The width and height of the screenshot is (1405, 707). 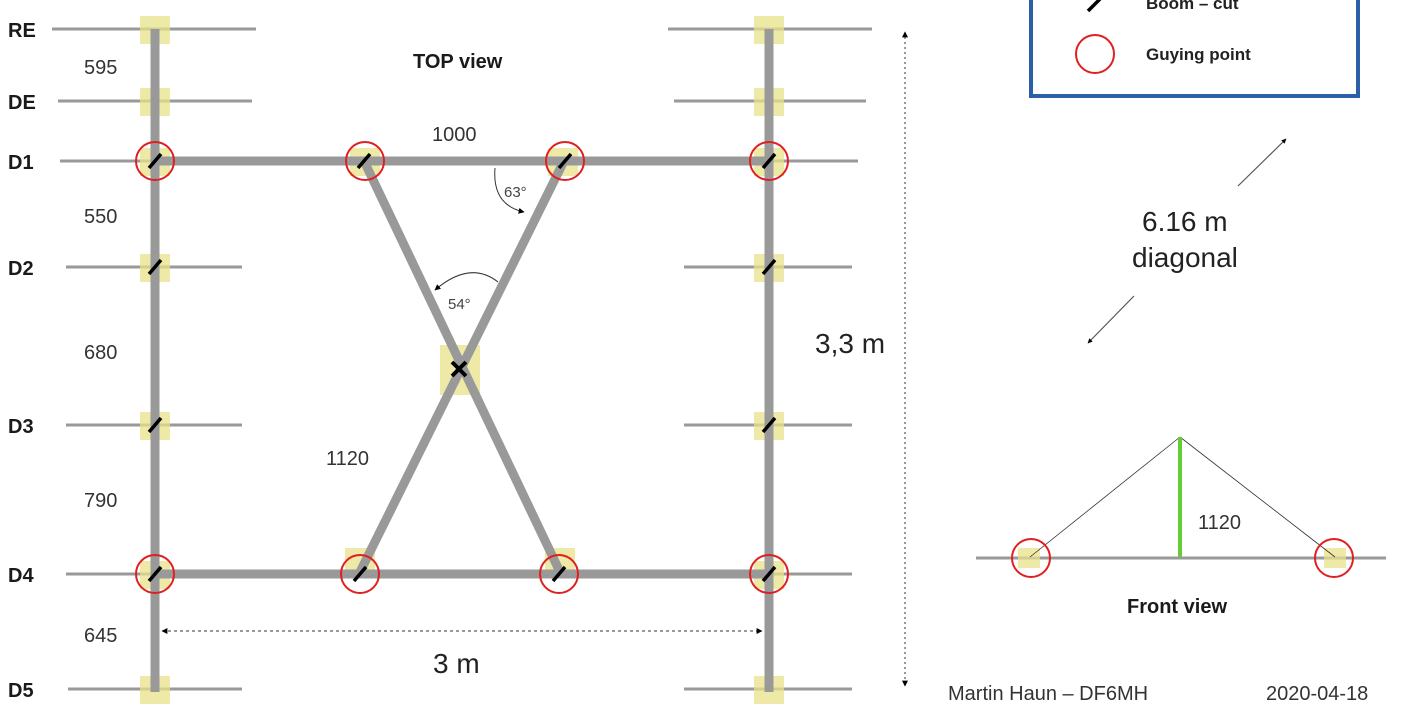 What do you see at coordinates (1219, 523) in the screenshot?
I see `front-view-height: 1120` at bounding box center [1219, 523].